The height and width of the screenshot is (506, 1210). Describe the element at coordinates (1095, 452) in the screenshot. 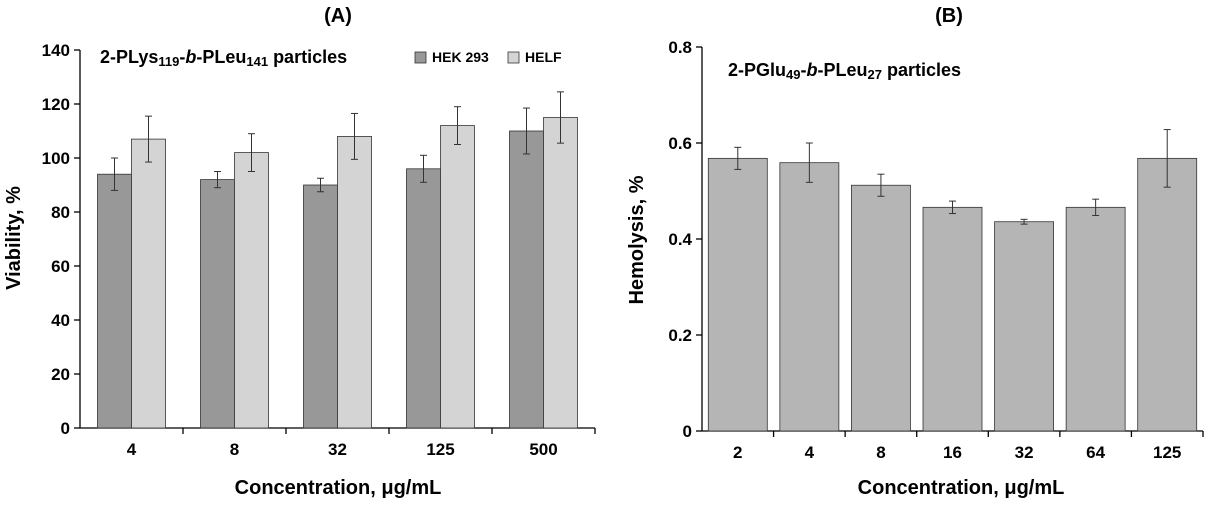

I see `panel-b-x-tick-label: 64` at that location.